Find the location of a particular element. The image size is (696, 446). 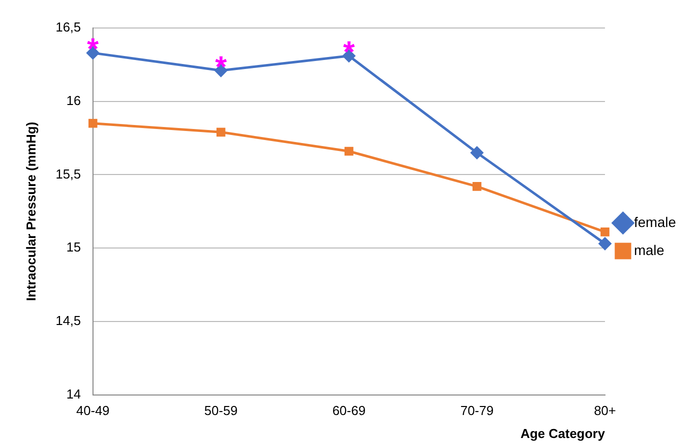

y-tick-label: 16 is located at coordinates (73, 100).